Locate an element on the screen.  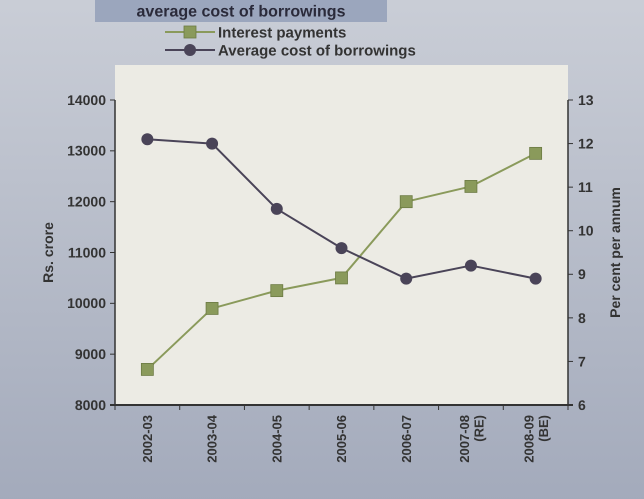
chart-title: average cost of borrowings is located at coordinates (241, 12).